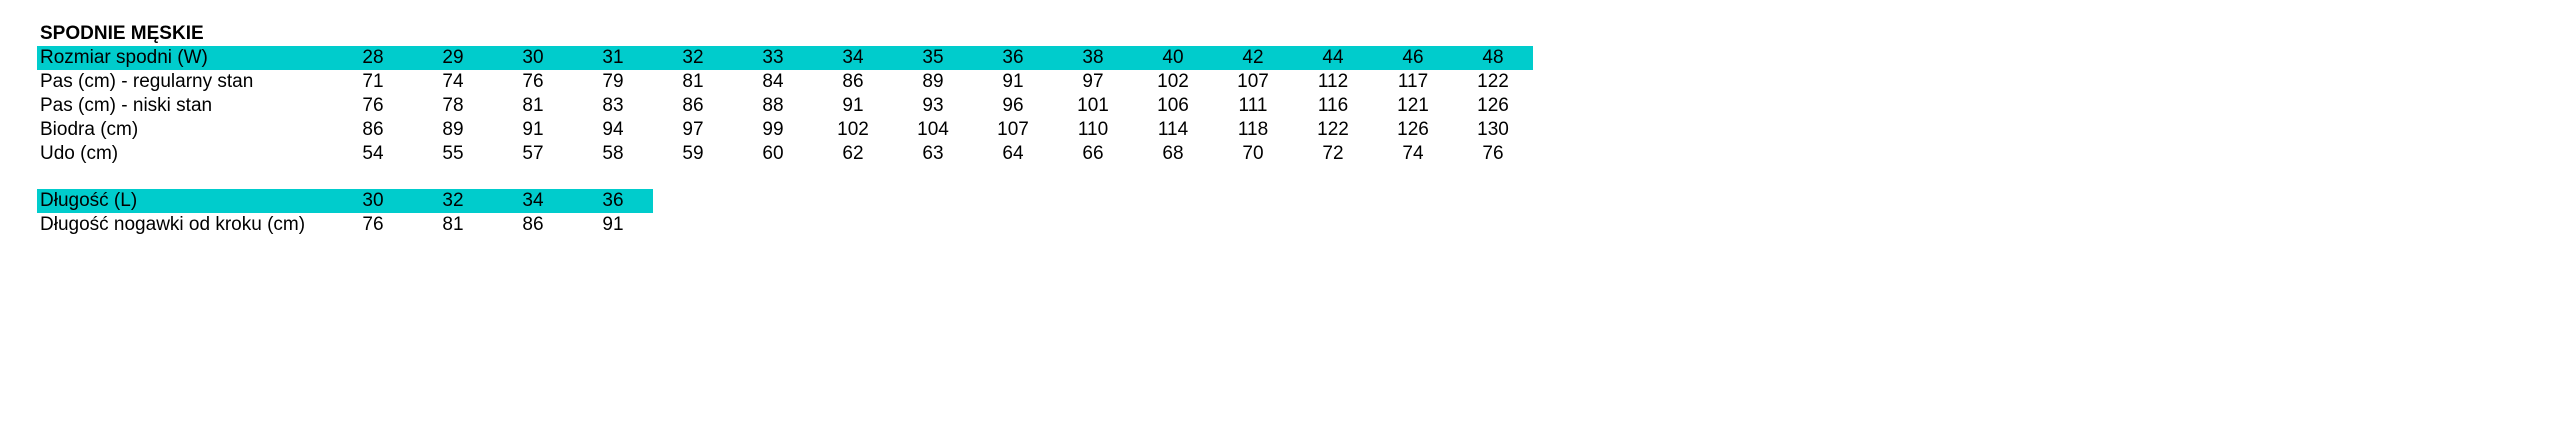  What do you see at coordinates (1253, 105) in the screenshot?
I see `cell-value: 111` at bounding box center [1253, 105].